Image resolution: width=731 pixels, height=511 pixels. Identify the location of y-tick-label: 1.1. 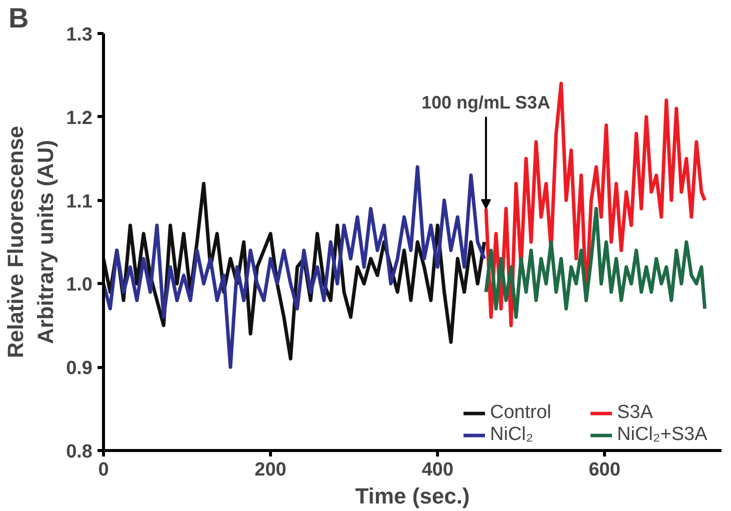
(79, 201).